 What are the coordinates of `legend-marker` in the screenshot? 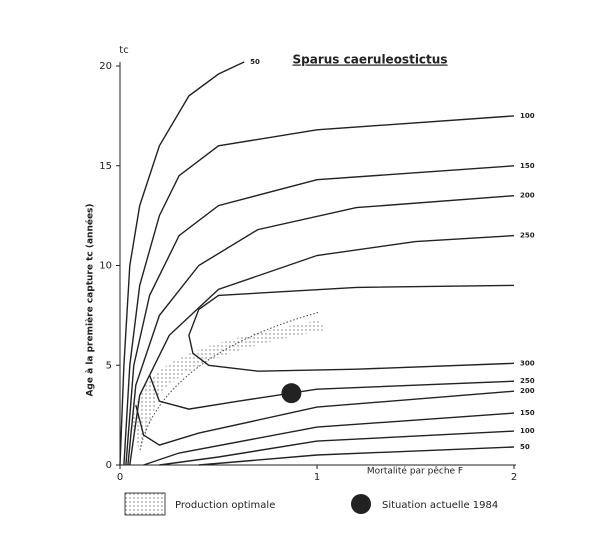 It's located at (361, 504).